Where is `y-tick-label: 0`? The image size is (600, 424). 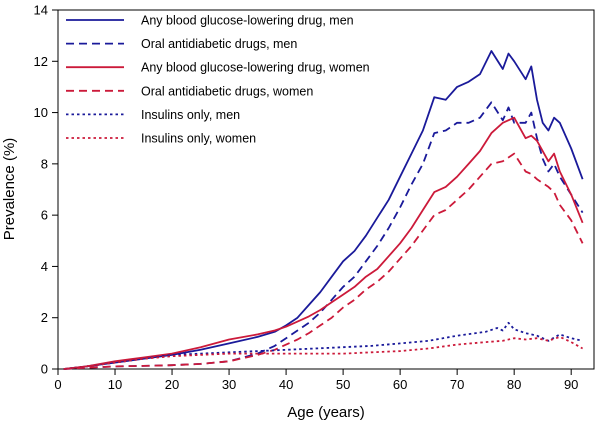
y-tick-label: 0 is located at coordinates (44, 369).